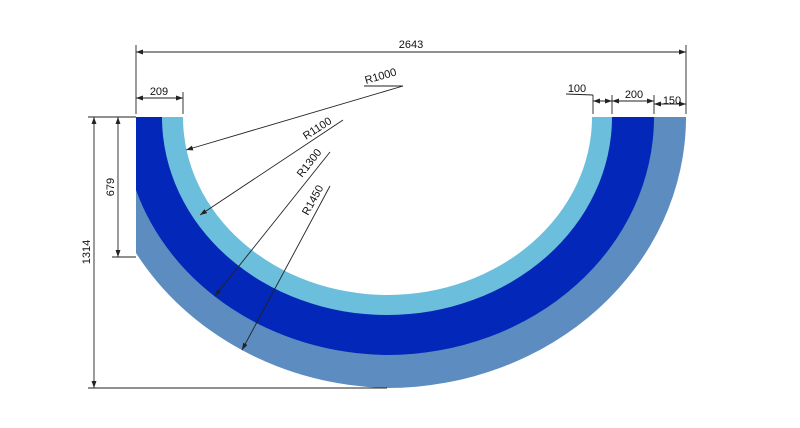  What do you see at coordinates (381, 76) in the screenshot?
I see `r1000-label: R1000` at bounding box center [381, 76].